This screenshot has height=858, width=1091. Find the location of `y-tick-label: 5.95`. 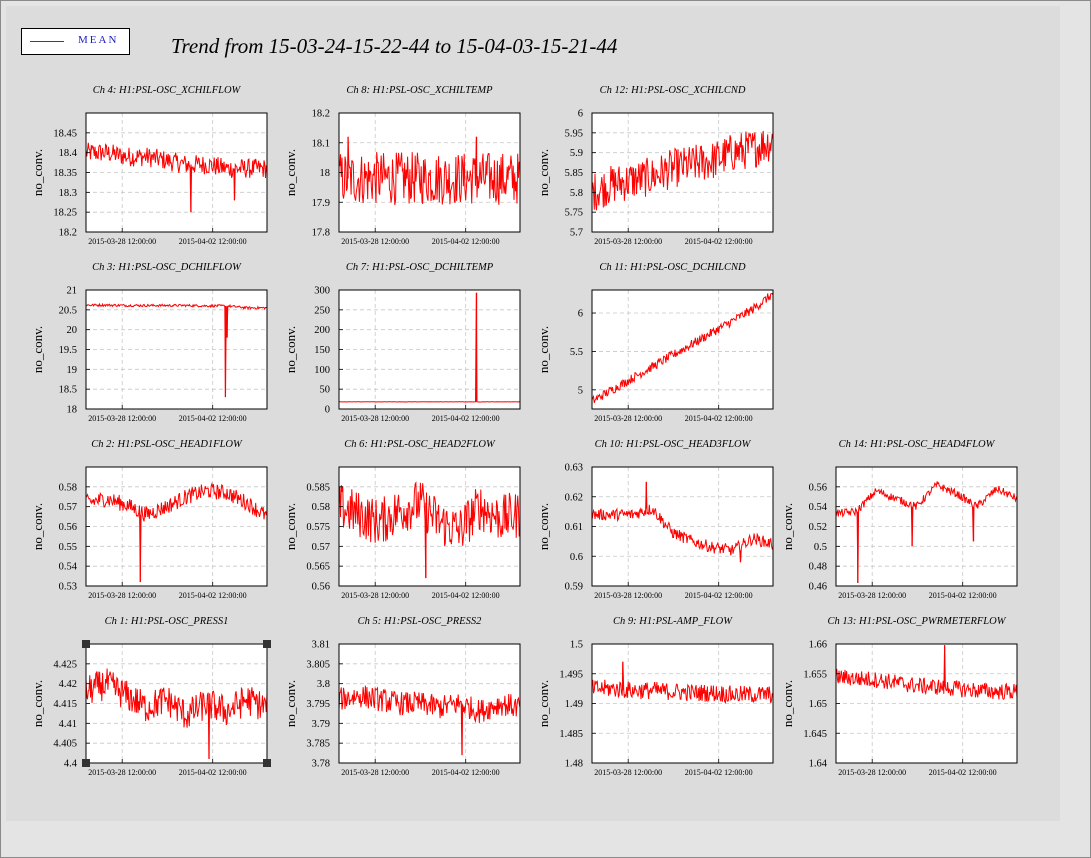

y-tick-label: 5.95 is located at coordinates (574, 133).